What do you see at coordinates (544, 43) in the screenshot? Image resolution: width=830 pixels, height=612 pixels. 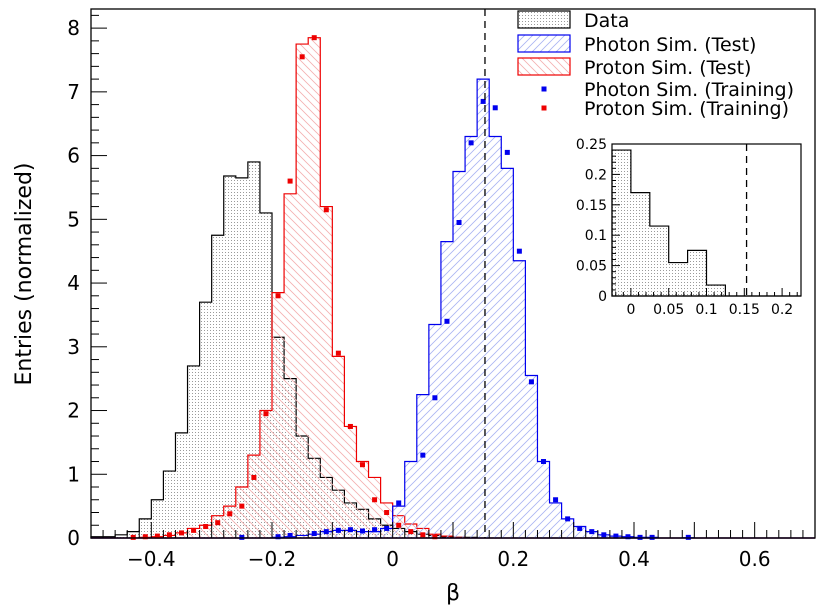 I see `legend-swatch-photon-sim-test` at bounding box center [544, 43].